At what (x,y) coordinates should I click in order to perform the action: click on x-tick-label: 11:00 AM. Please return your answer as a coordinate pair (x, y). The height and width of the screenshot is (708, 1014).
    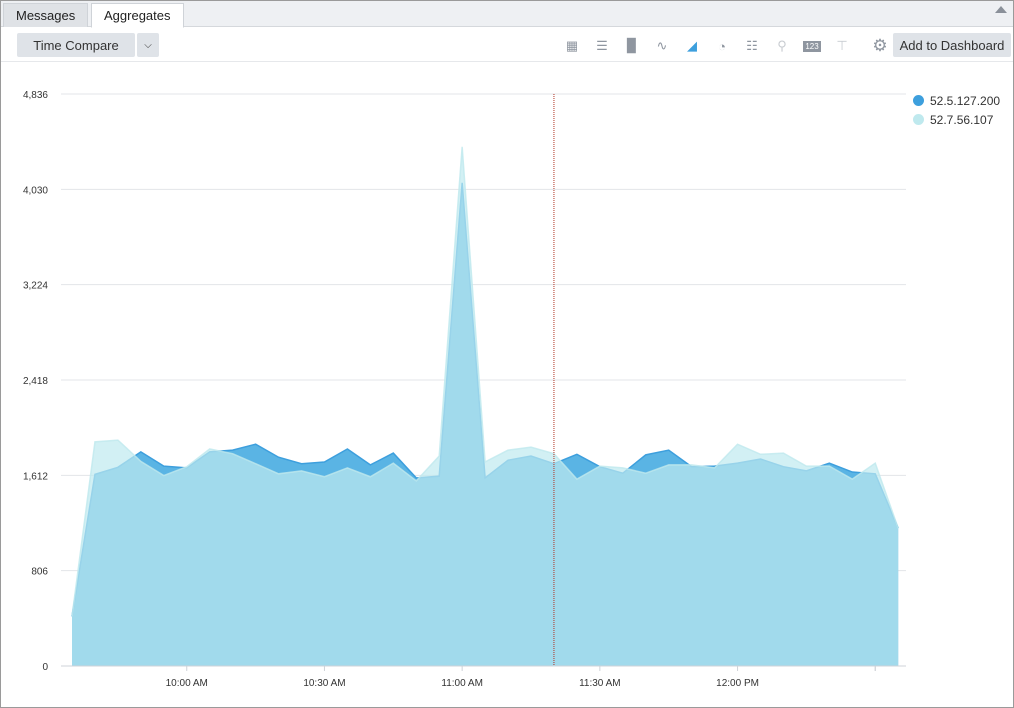
    Looking at the image, I should click on (462, 683).